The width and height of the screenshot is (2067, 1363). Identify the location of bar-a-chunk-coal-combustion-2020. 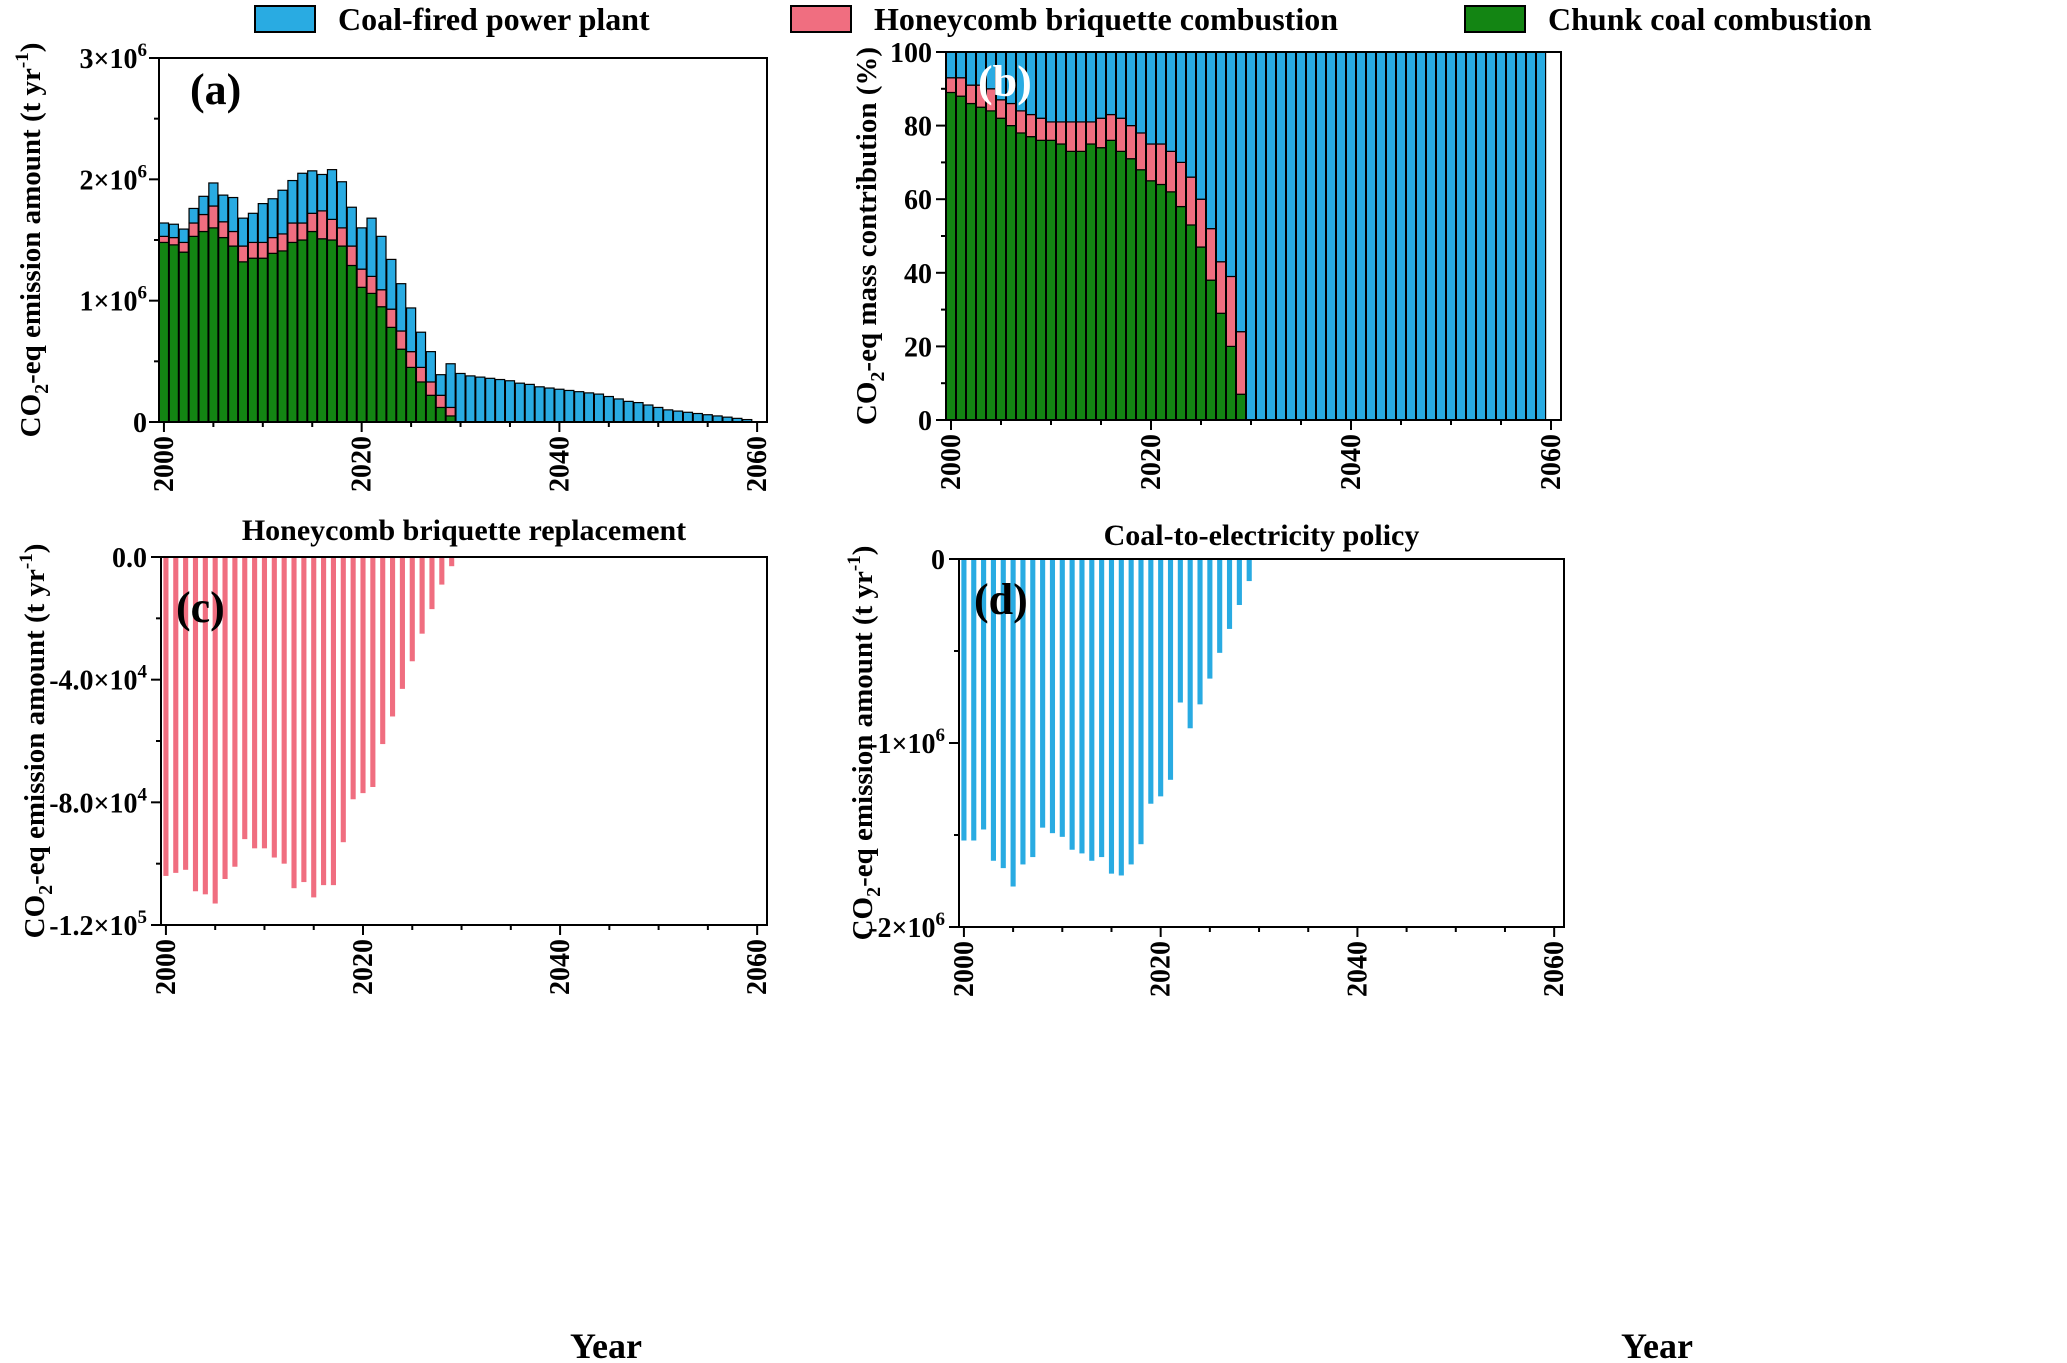
(361, 354).